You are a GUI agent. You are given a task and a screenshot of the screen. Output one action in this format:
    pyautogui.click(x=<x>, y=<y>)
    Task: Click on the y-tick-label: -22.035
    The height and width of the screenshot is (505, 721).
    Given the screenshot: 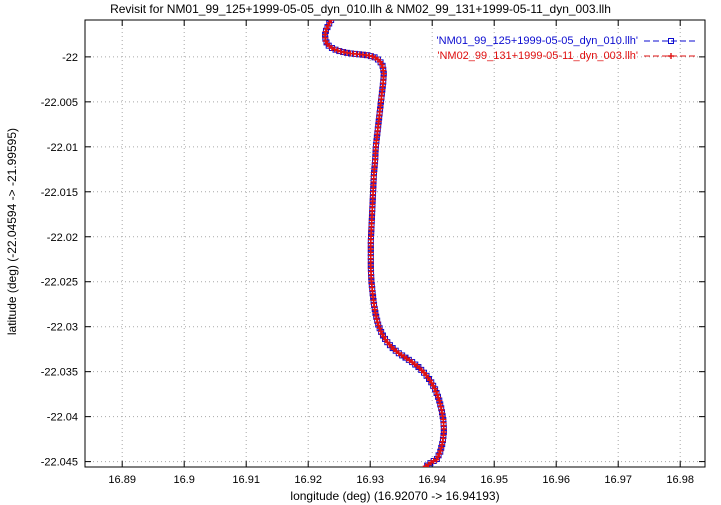 What is the action you would take?
    pyautogui.click(x=59, y=373)
    